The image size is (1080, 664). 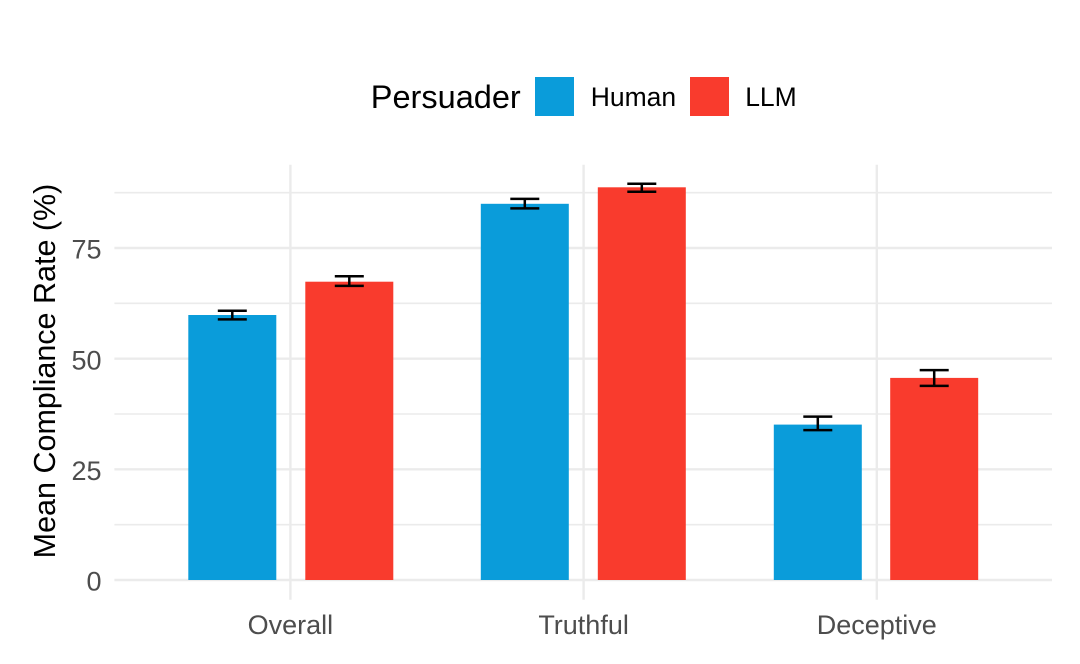 What do you see at coordinates (86, 250) in the screenshot?
I see `svg-text: 75` at bounding box center [86, 250].